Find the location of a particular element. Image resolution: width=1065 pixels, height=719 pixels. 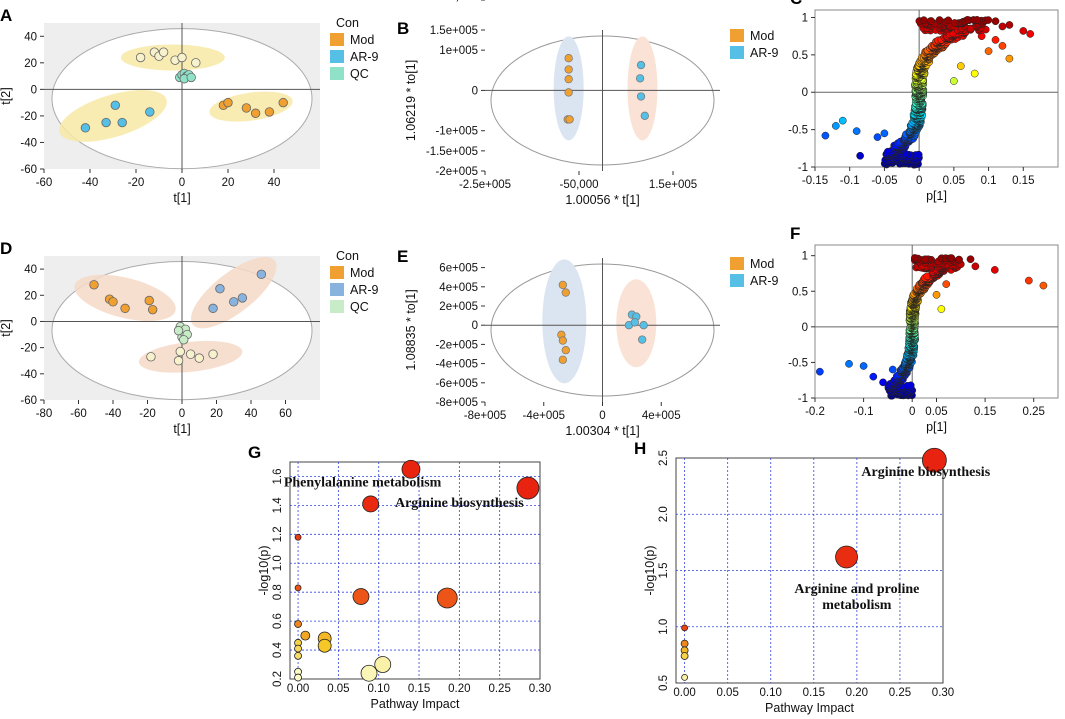

y-tick-label: 0.5 is located at coordinates (664, 683).